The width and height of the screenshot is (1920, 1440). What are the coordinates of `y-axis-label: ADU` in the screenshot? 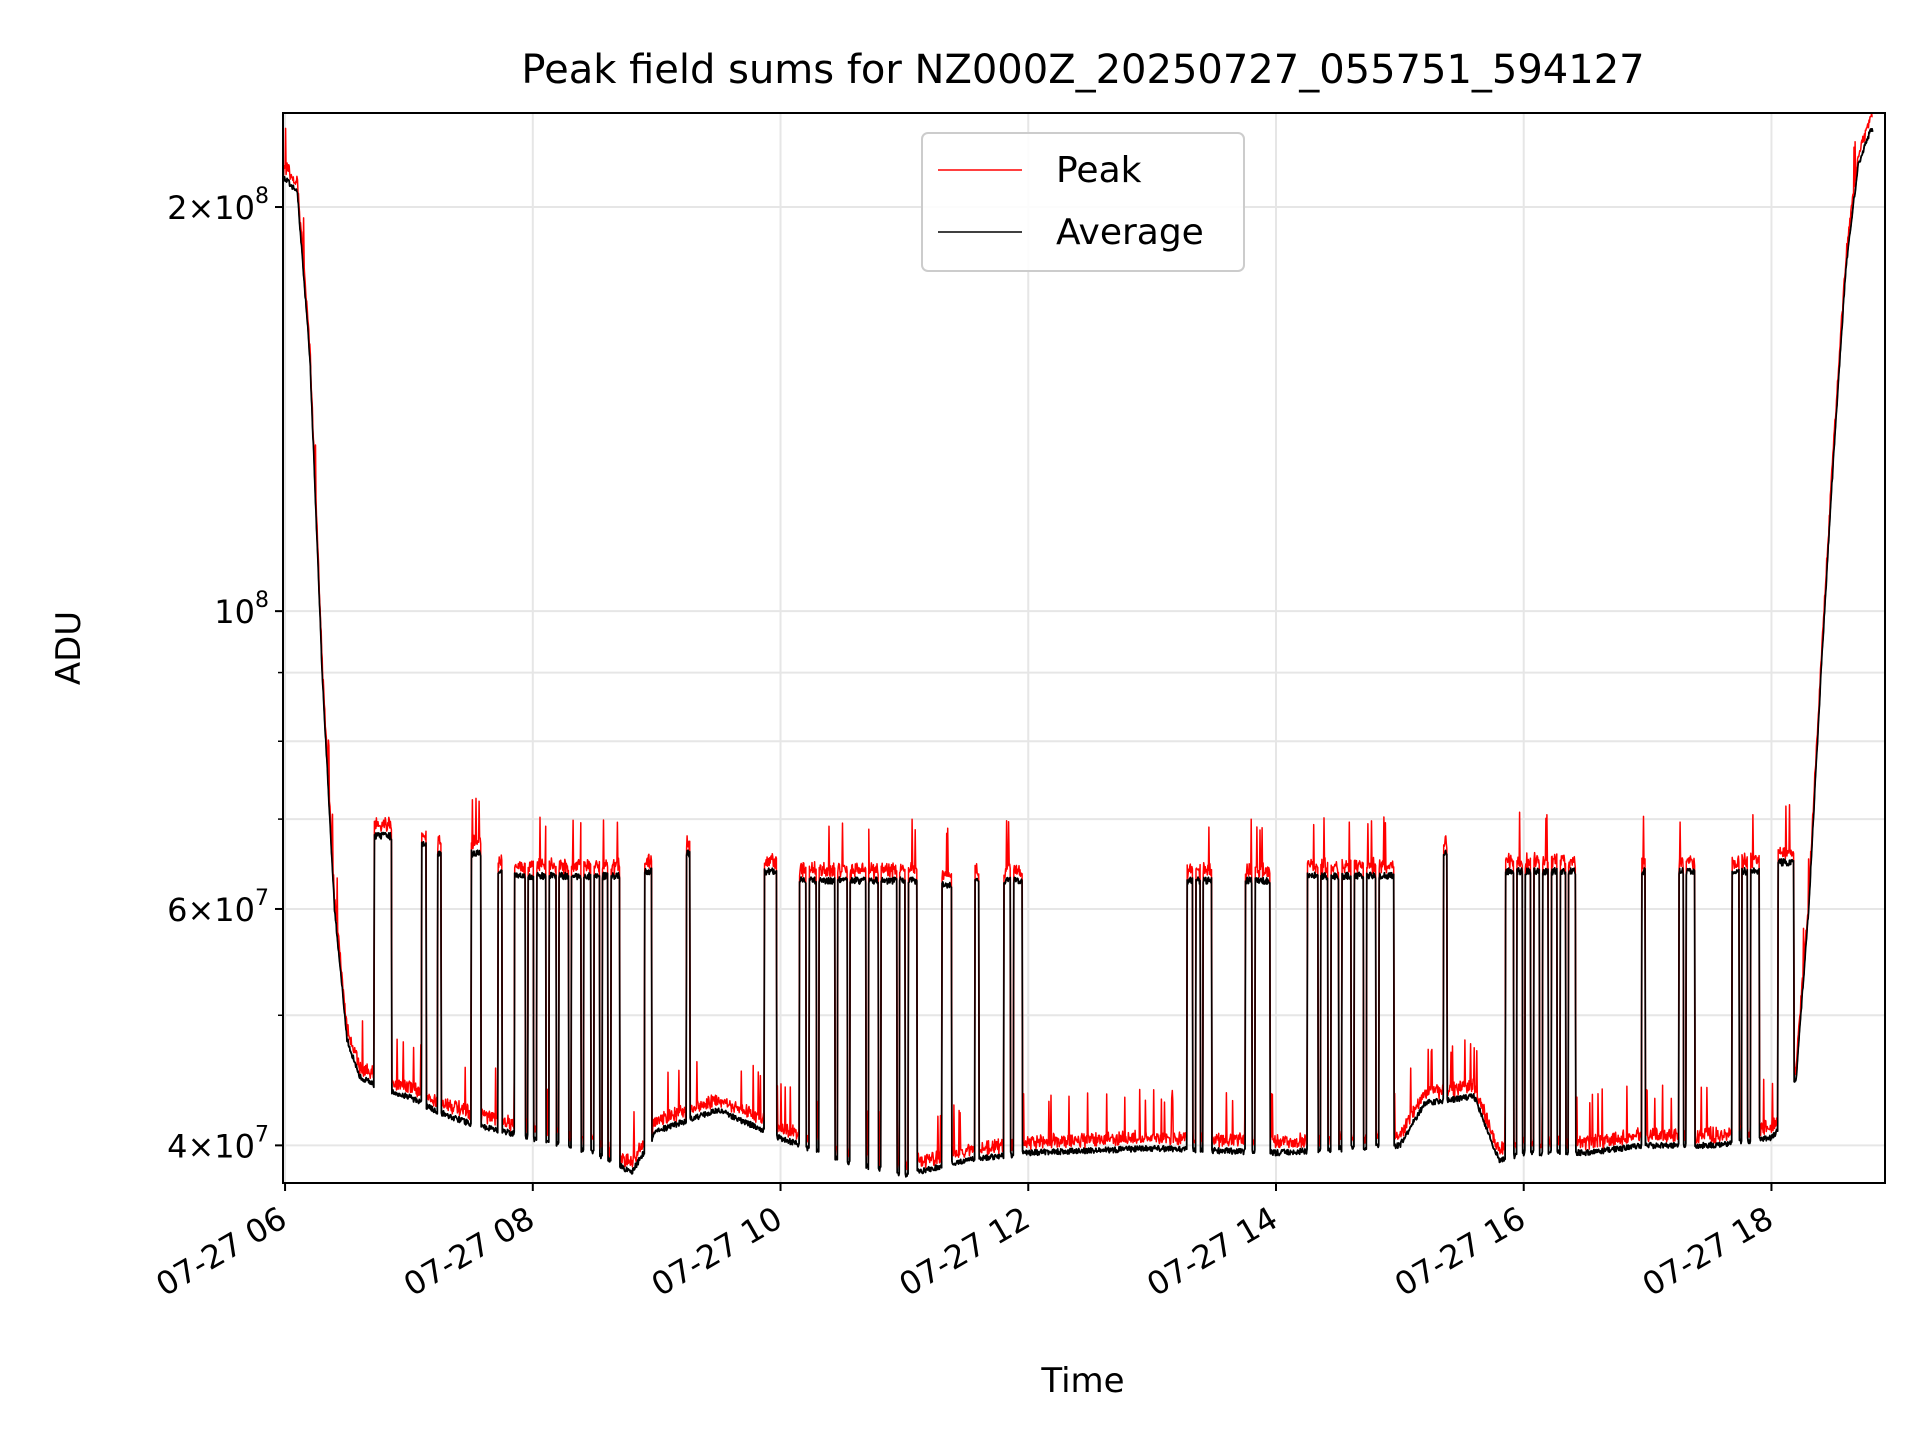 It's located at (69, 648).